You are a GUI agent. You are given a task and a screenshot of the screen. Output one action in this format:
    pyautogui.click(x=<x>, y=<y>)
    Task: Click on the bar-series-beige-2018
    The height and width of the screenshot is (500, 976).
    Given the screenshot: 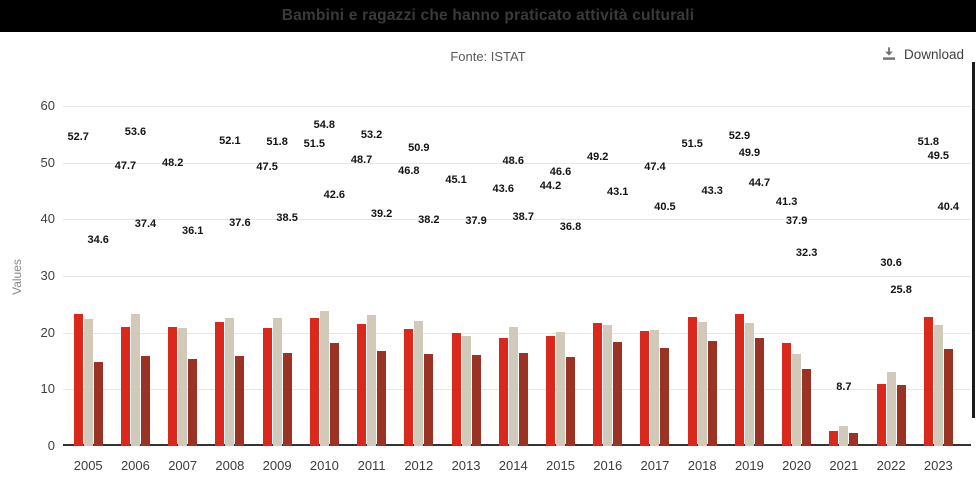 What is the action you would take?
    pyautogui.click(x=702, y=383)
    